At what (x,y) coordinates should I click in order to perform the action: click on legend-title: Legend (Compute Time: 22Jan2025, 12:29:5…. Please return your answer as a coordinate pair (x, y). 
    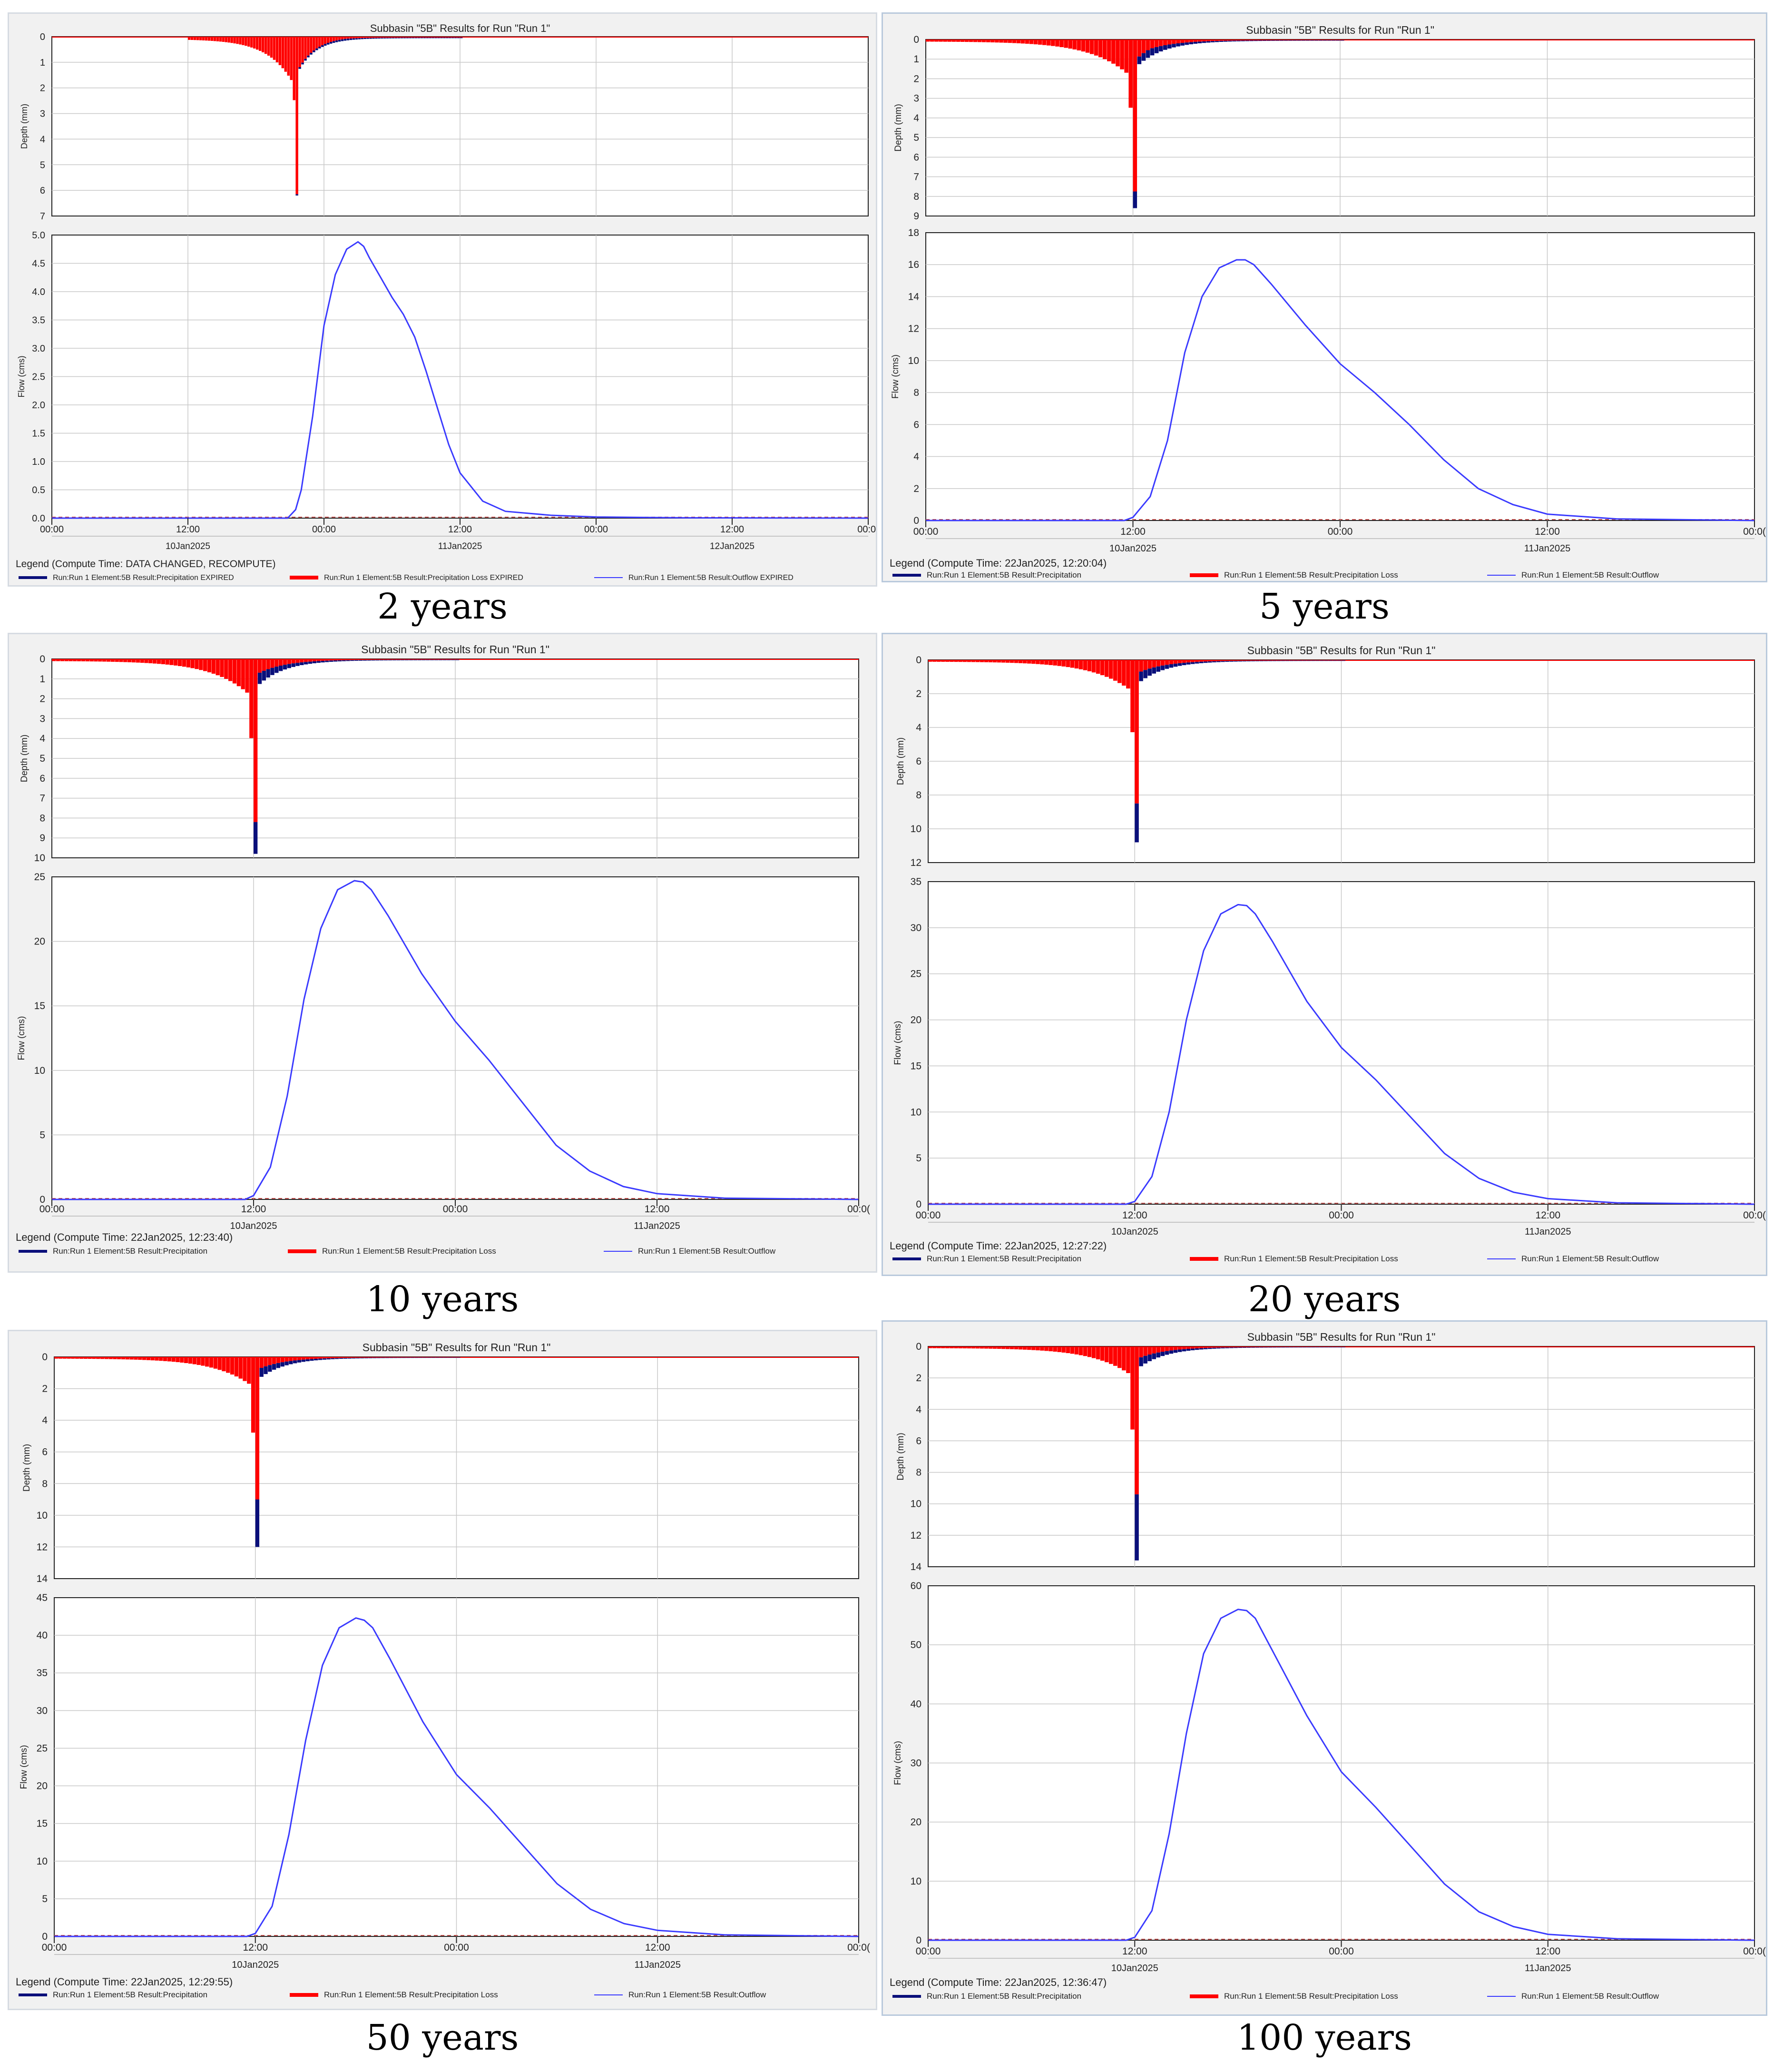
    Looking at the image, I should click on (124, 1982).